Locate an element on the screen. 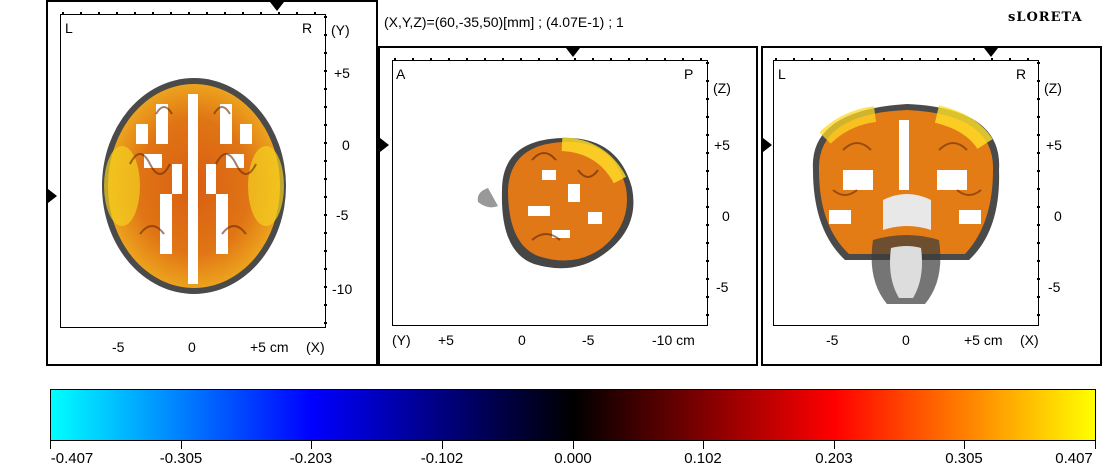  axial-x-cursor-marker is located at coordinates (277, 6).